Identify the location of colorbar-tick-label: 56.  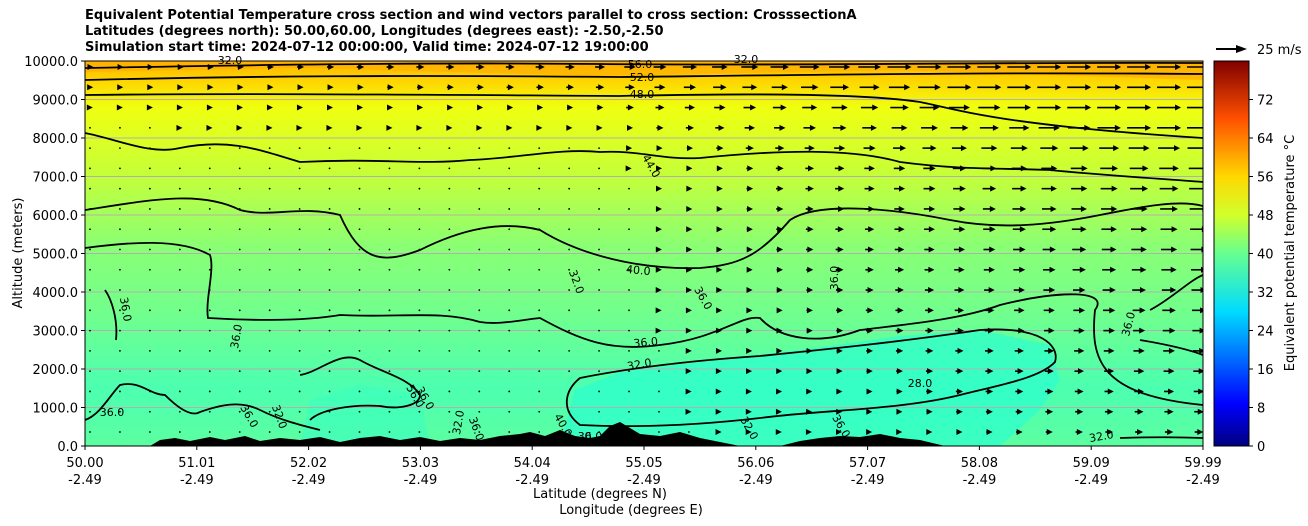
(1265, 178).